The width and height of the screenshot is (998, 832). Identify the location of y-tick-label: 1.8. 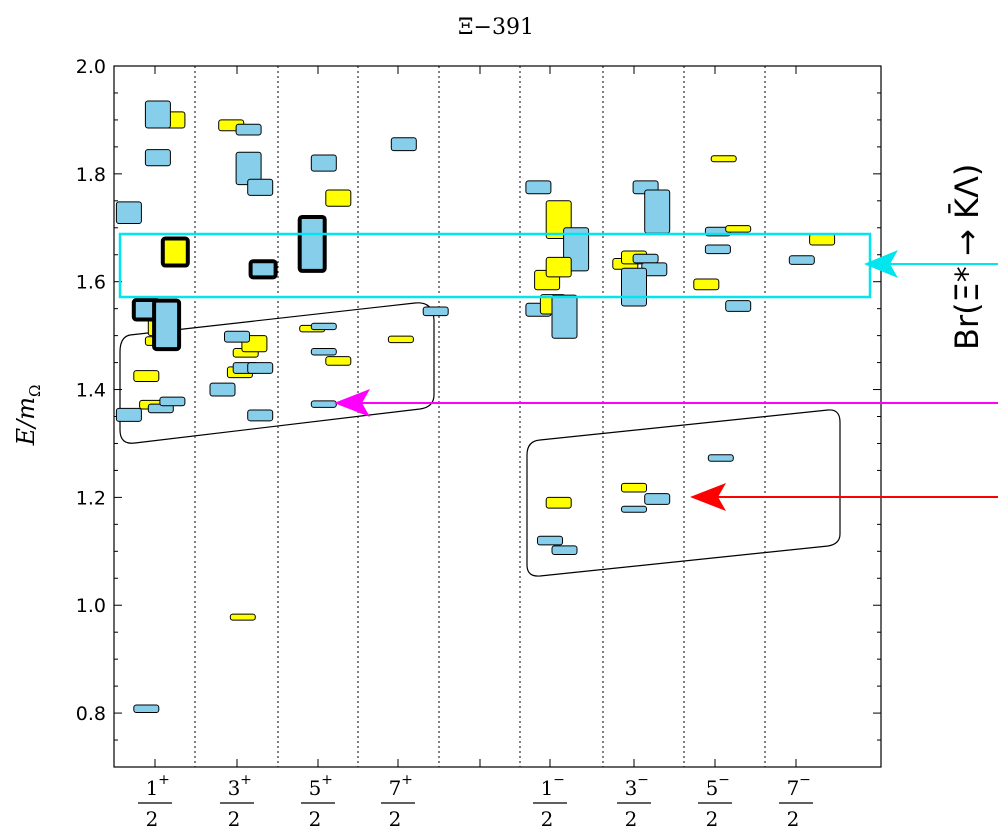
(91, 175).